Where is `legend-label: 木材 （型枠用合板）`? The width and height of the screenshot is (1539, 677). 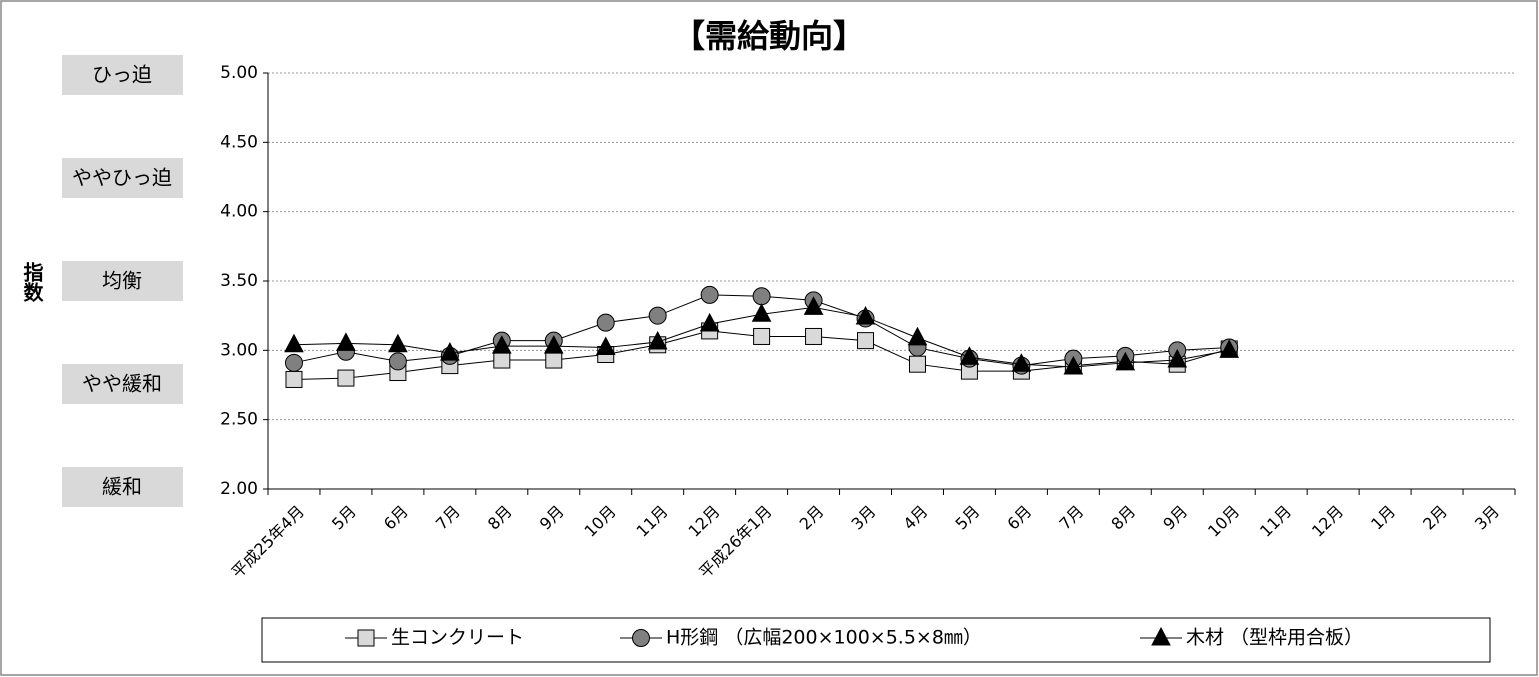
legend-label: 木材 （型枠用合板） is located at coordinates (1274, 638).